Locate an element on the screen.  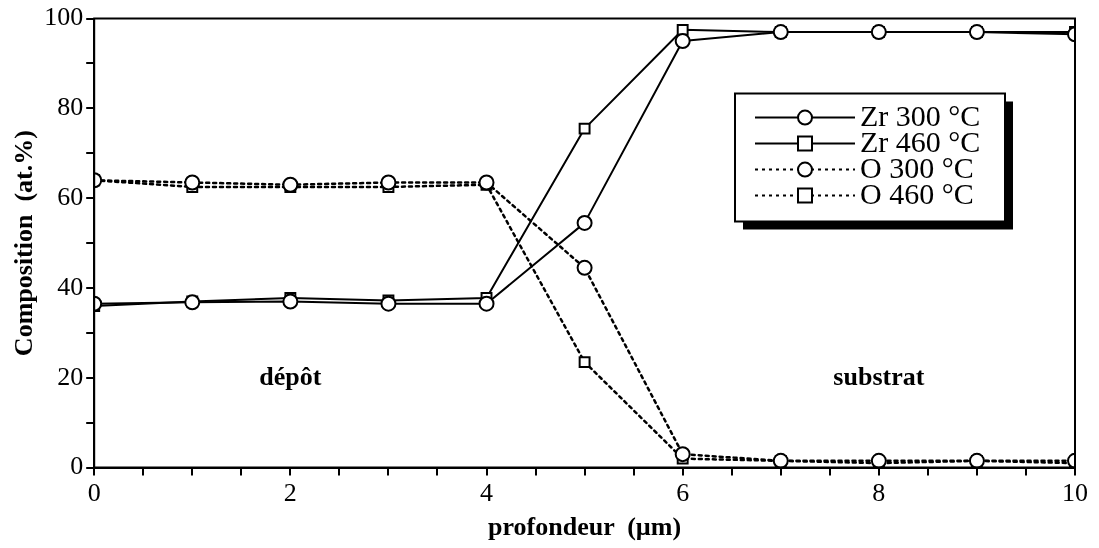
x-tick-label: 2 is located at coordinates (290, 493).